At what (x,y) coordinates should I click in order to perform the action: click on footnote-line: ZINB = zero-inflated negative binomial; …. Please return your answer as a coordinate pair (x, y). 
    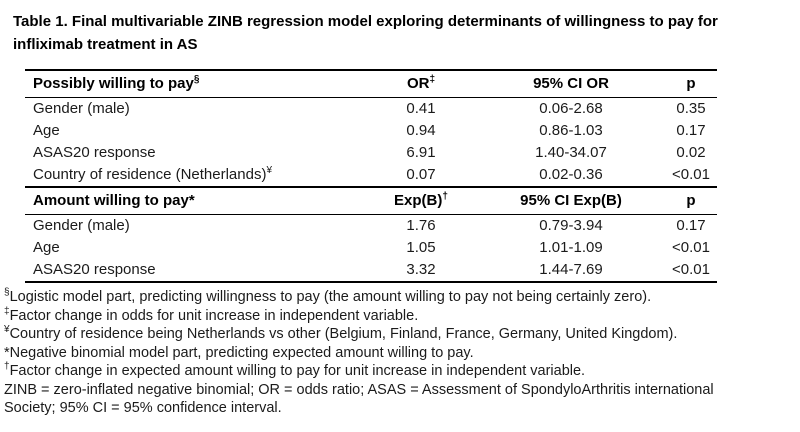
    Looking at the image, I should click on (395, 390).